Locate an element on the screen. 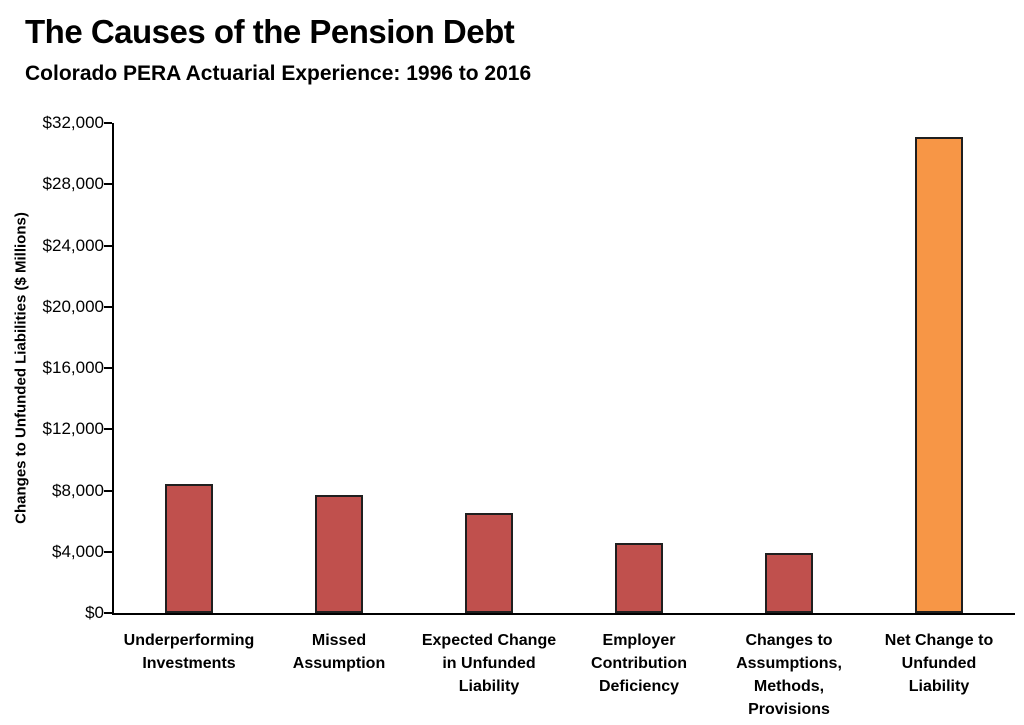 Image resolution: width=1024 pixels, height=725 pixels. x-axis-label-line: in Unfunded is located at coordinates (489, 663).